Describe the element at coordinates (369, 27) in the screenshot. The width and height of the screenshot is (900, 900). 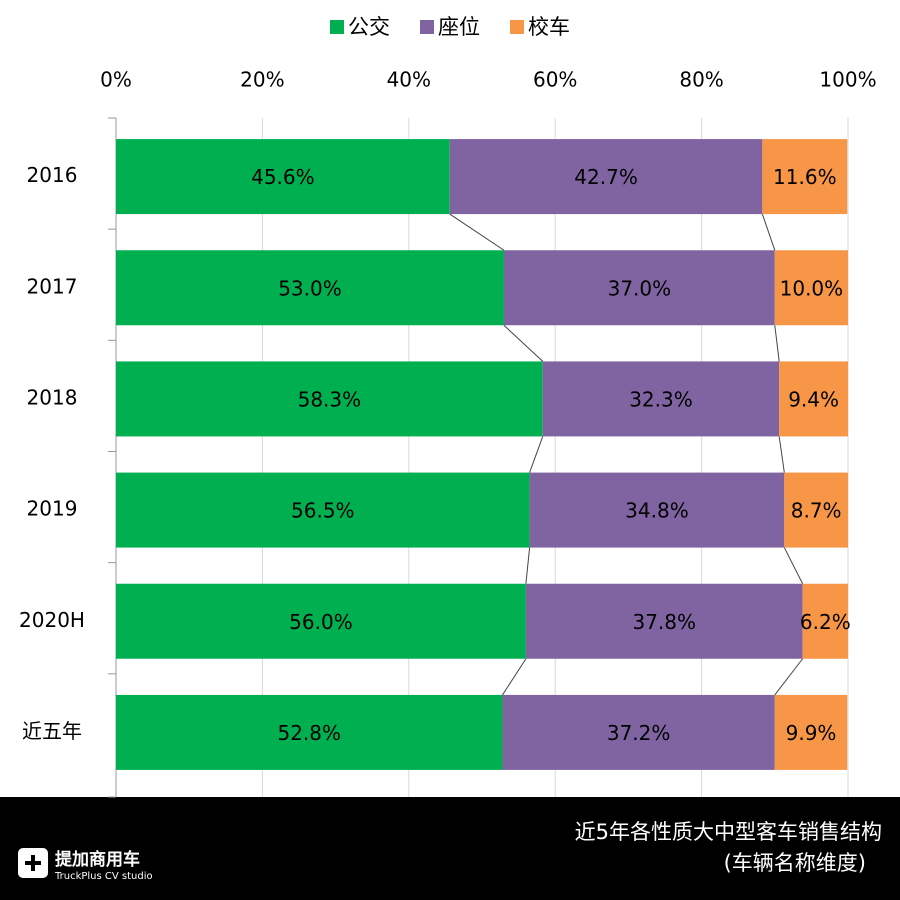
I see `legend-label: 公交` at that location.